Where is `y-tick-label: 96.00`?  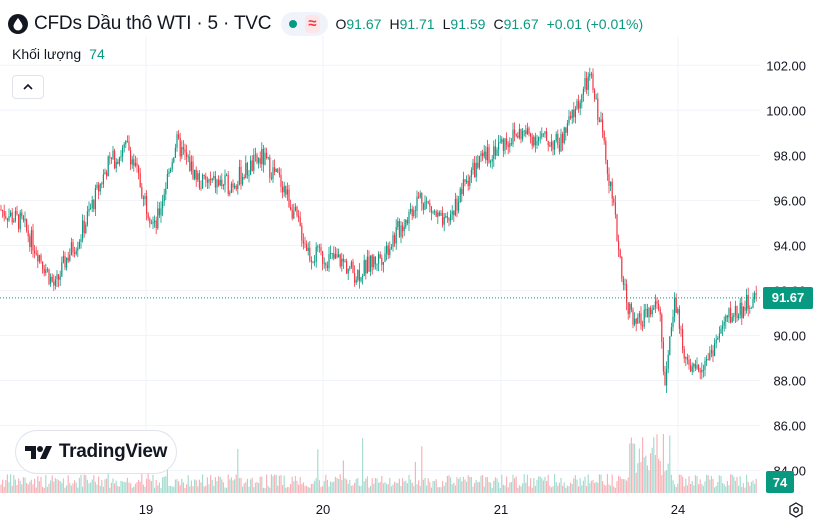 y-tick-label: 96.00 is located at coordinates (789, 200).